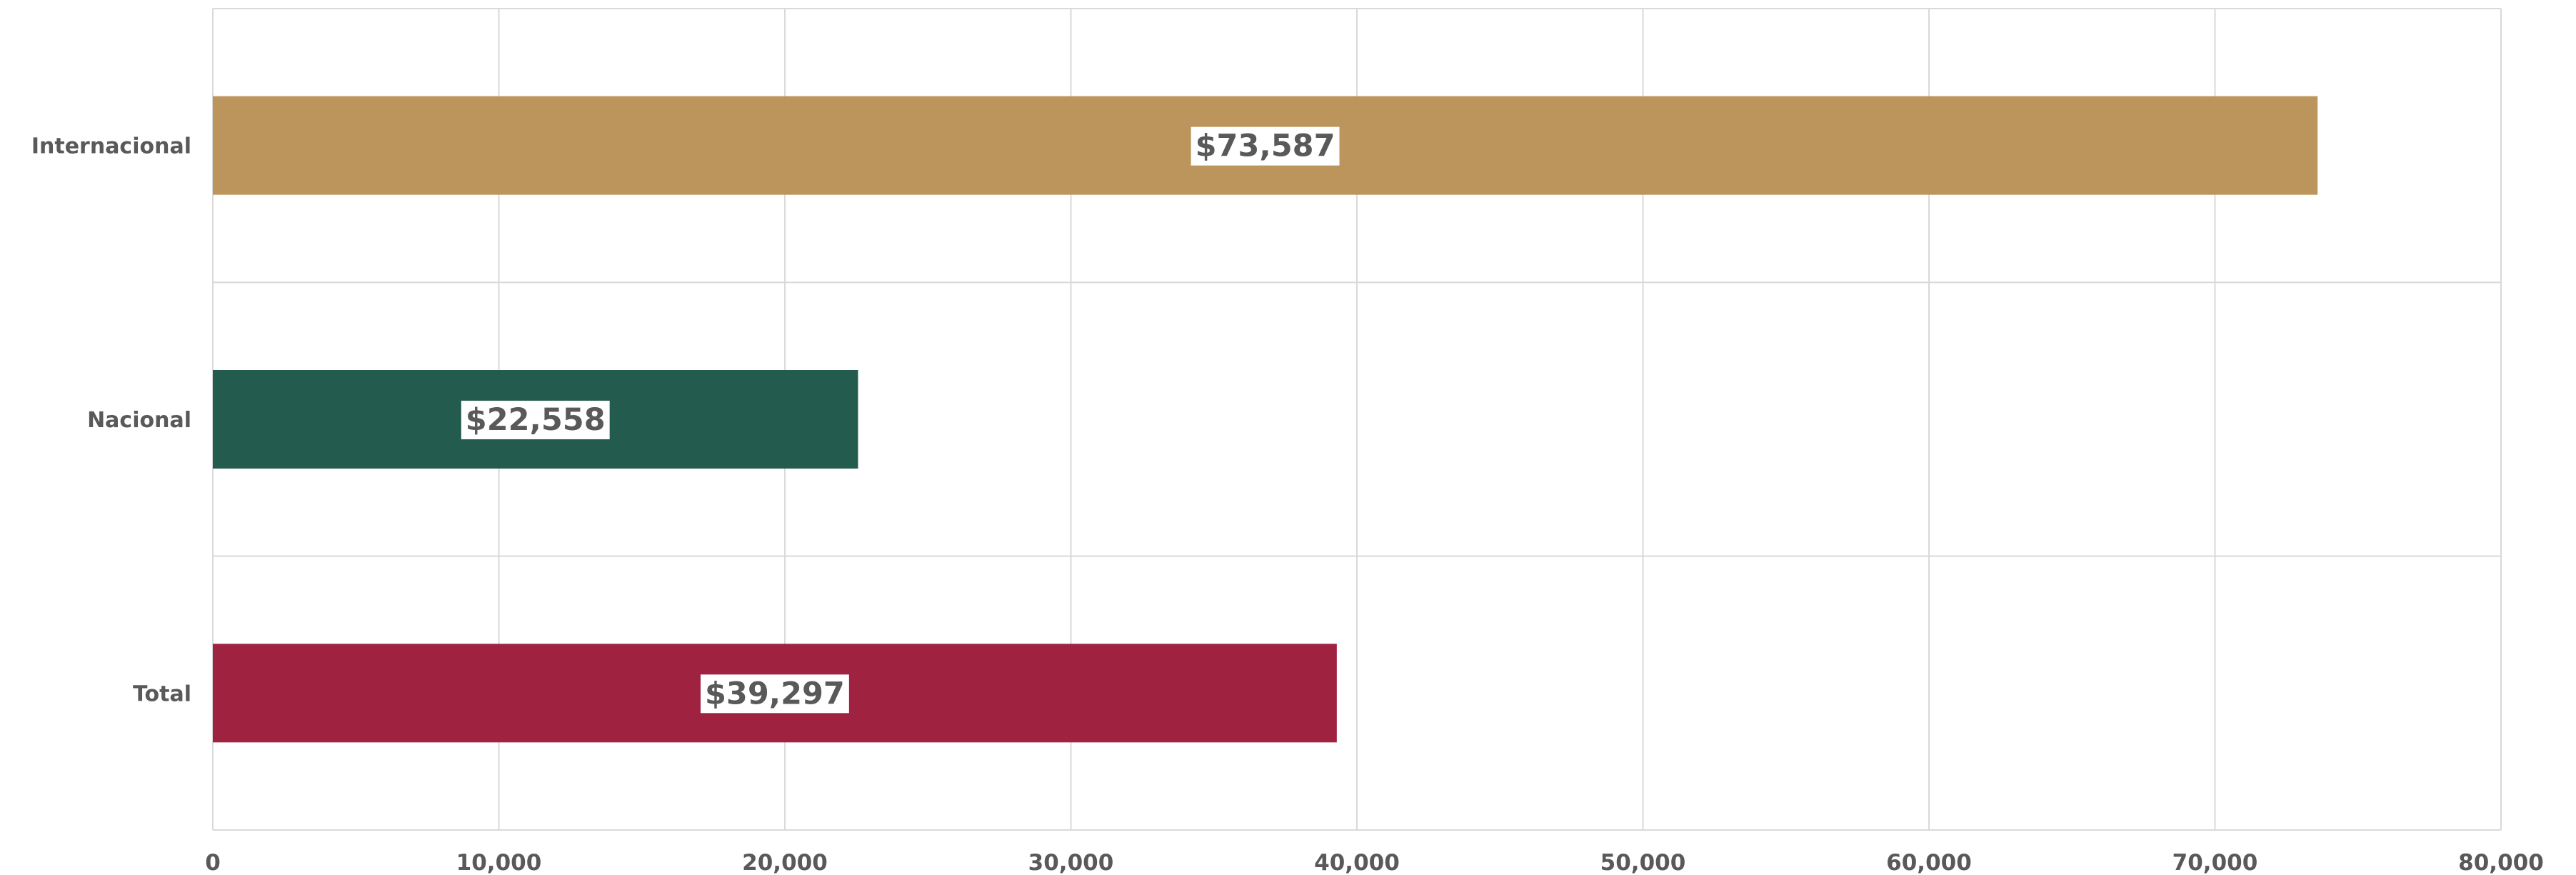  I want to click on data-label: $39,297, so click(775, 693).